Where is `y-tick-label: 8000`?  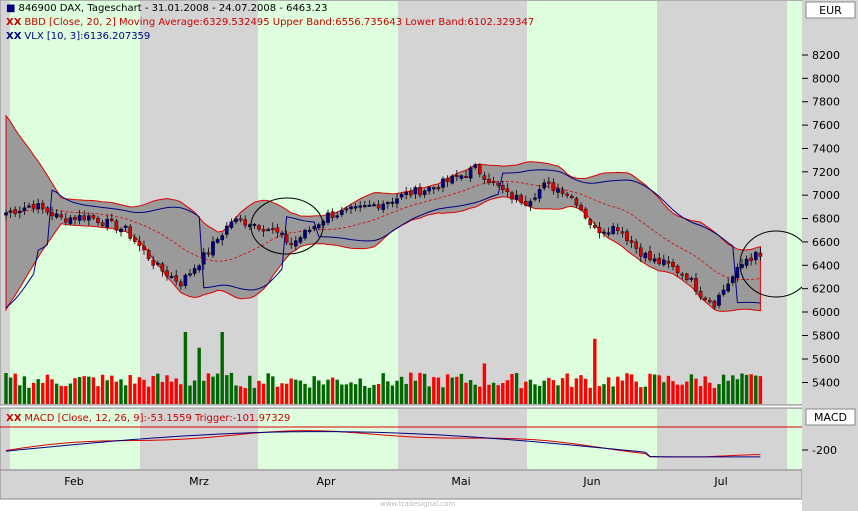 y-tick-label: 8000 is located at coordinates (826, 78).